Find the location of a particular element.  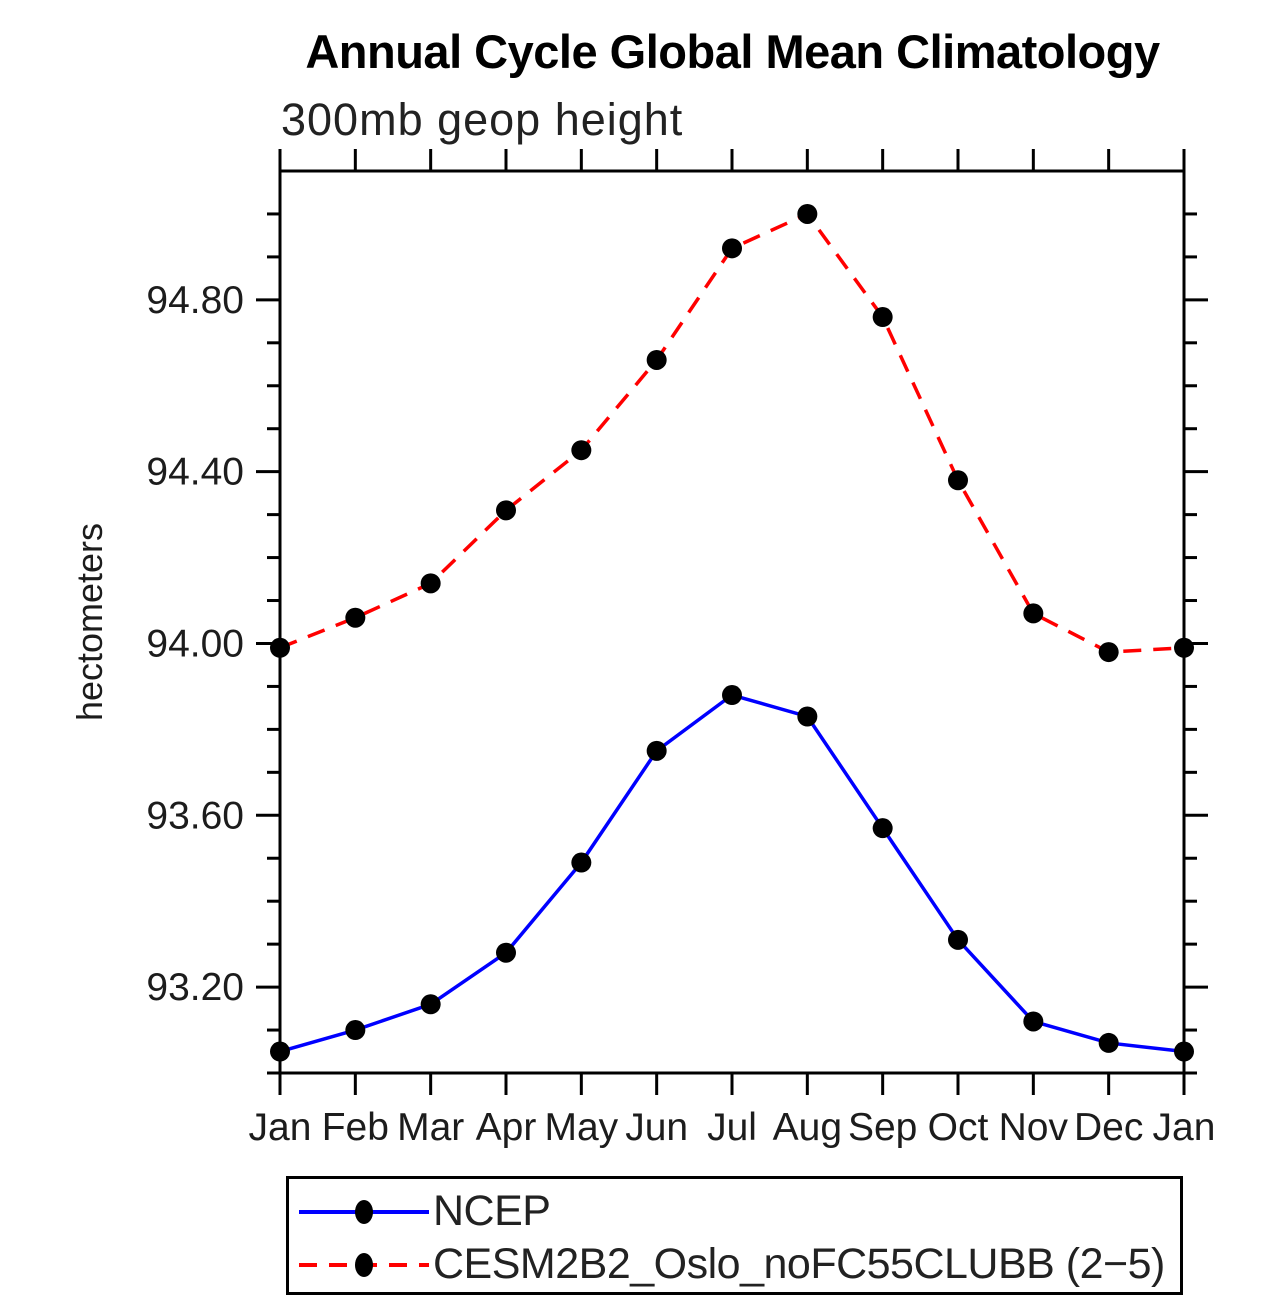

chart-subtitle: 300mb geop height is located at coordinates (482, 119).